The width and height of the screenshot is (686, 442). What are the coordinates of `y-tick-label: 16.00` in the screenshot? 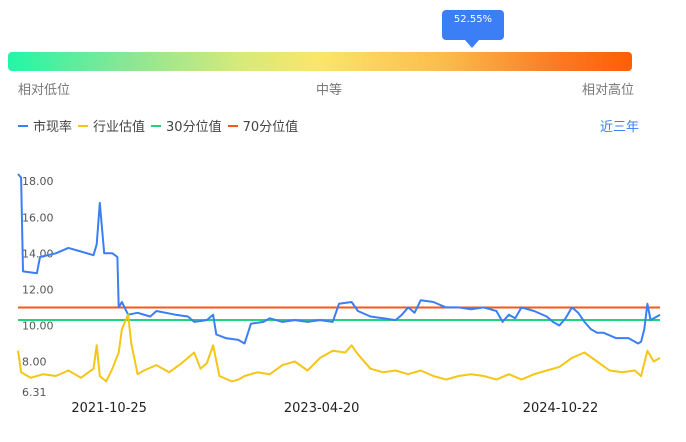 It's located at (38, 217).